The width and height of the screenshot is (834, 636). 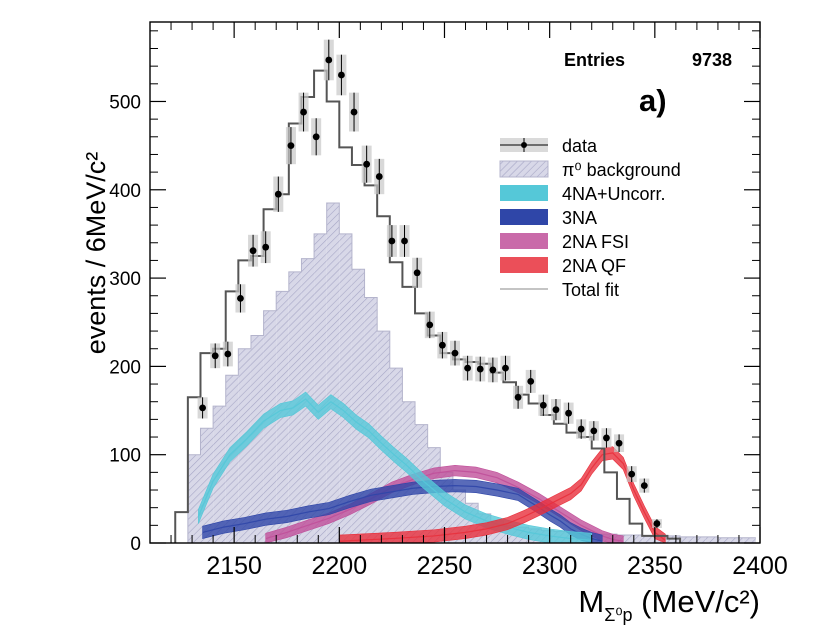 I want to click on legend-swatch-pi0, so click(x=524, y=169).